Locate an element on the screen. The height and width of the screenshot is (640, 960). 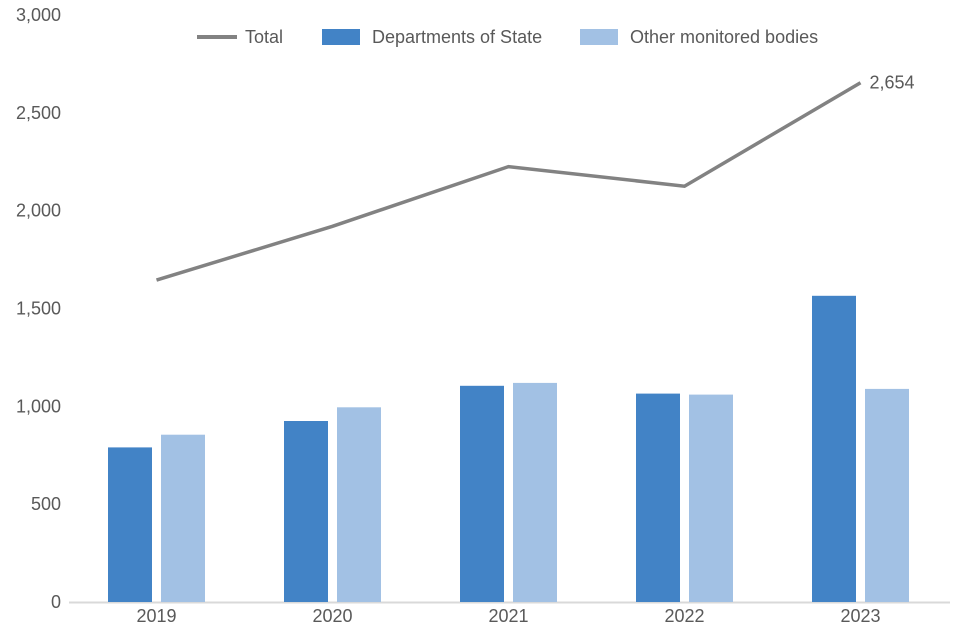
bar-departments-2019 is located at coordinates (130, 524).